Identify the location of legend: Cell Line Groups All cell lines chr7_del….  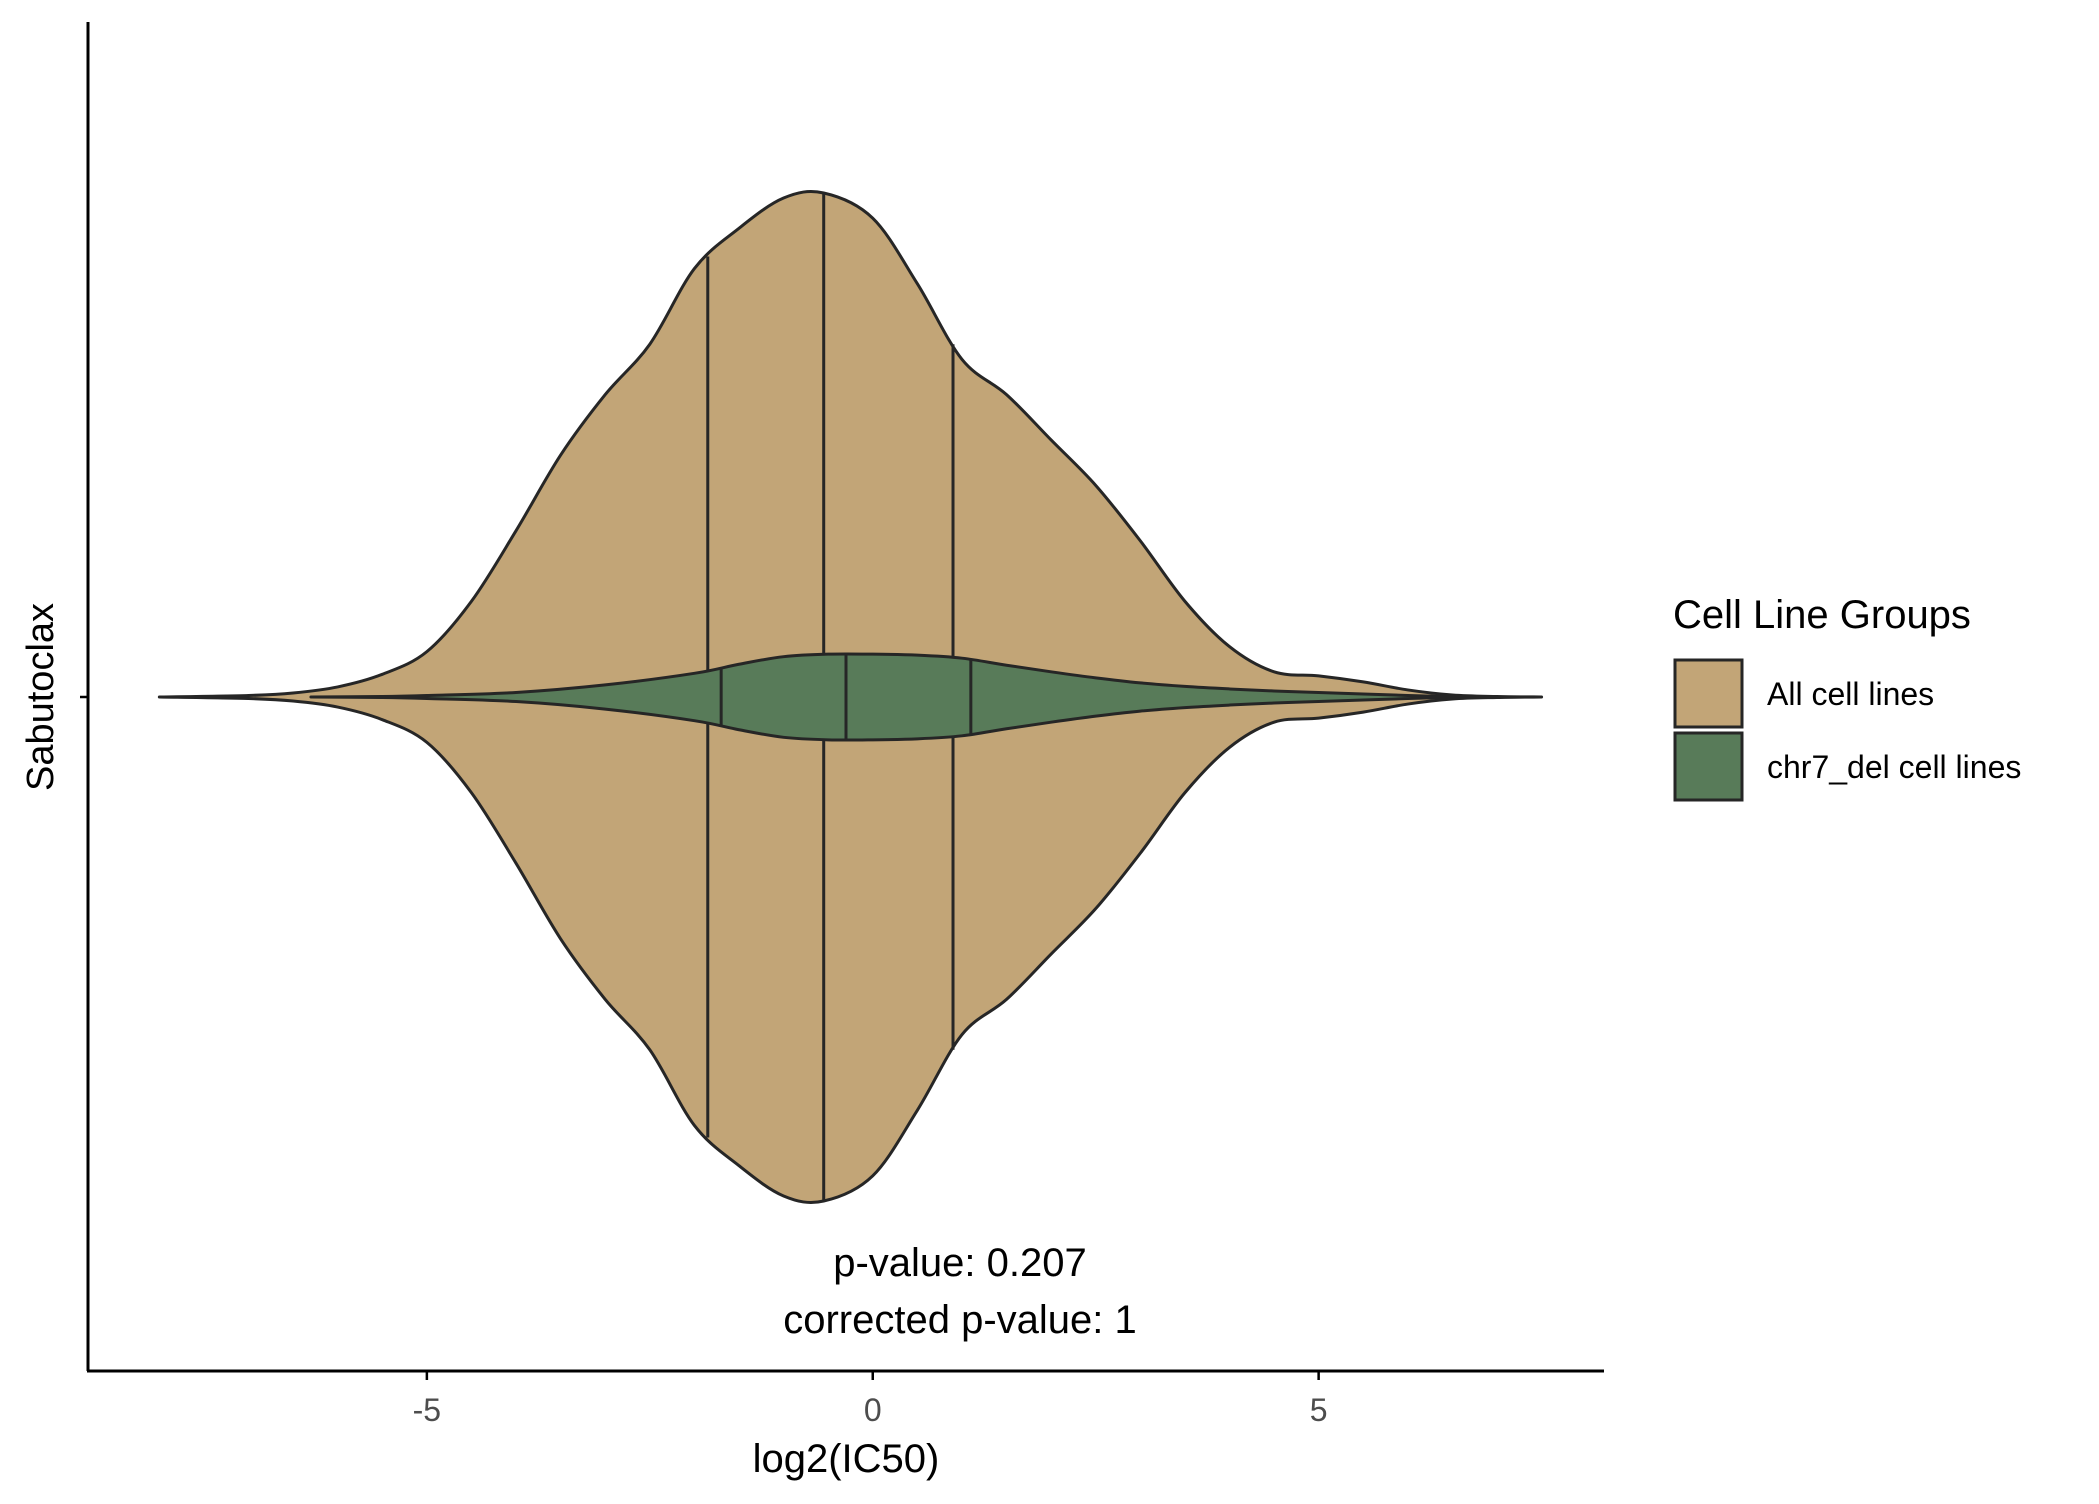
(1847, 697).